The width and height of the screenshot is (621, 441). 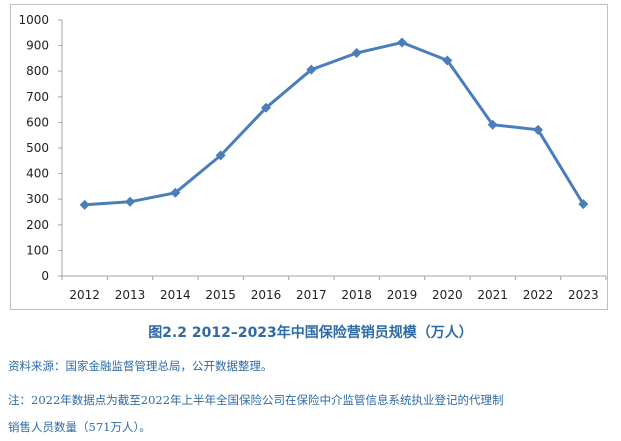 What do you see at coordinates (45, 276) in the screenshot?
I see `y-tick-label: 0` at bounding box center [45, 276].